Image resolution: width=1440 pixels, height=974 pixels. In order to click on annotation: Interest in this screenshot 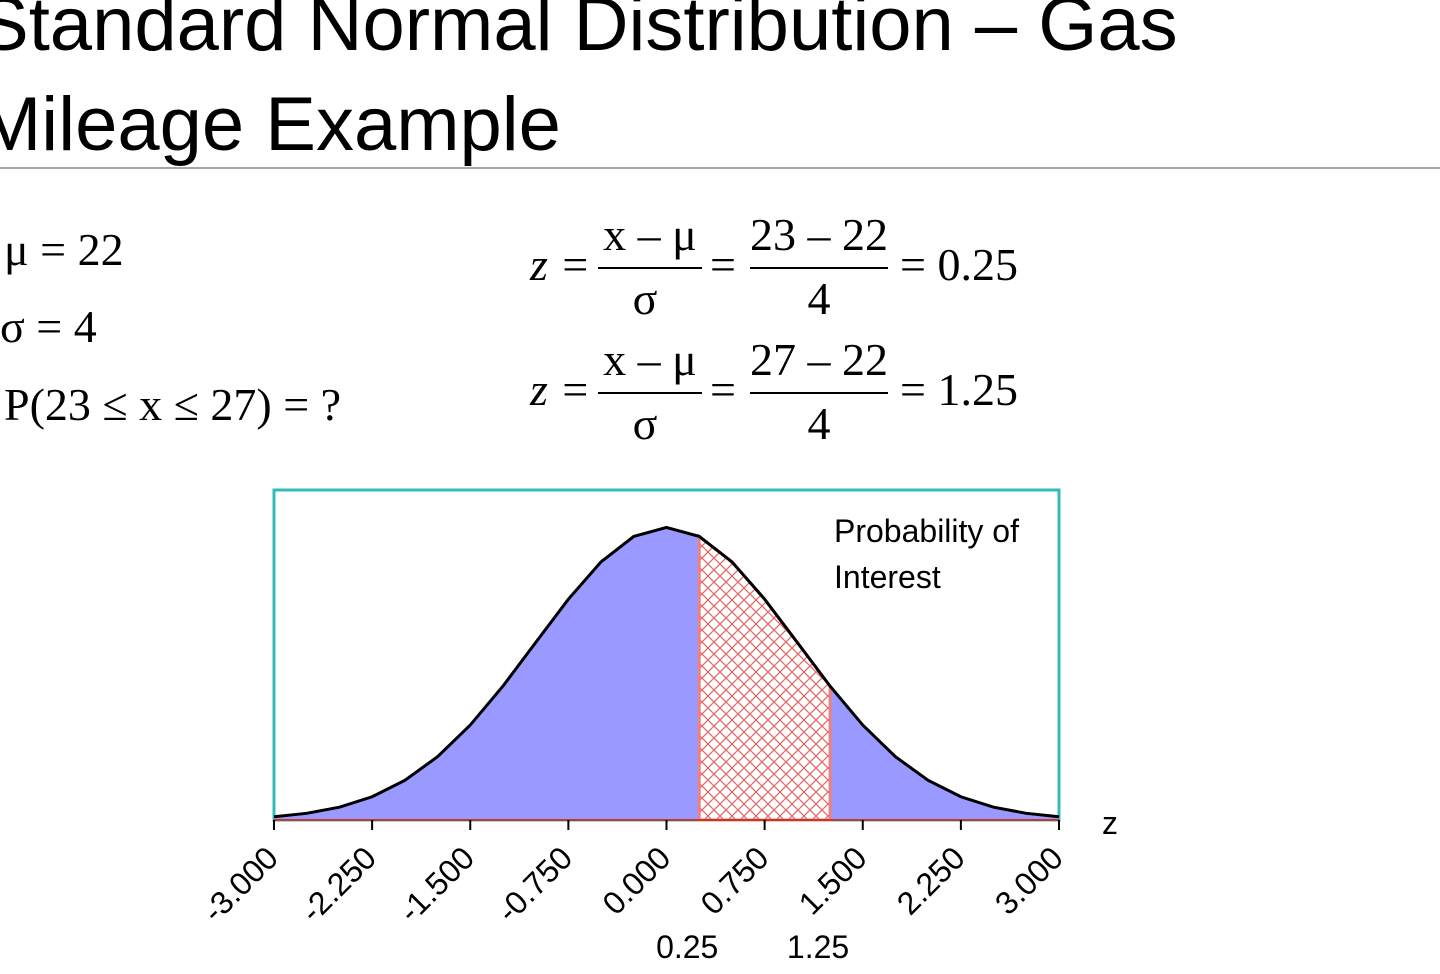, I will do `click(887, 577)`.